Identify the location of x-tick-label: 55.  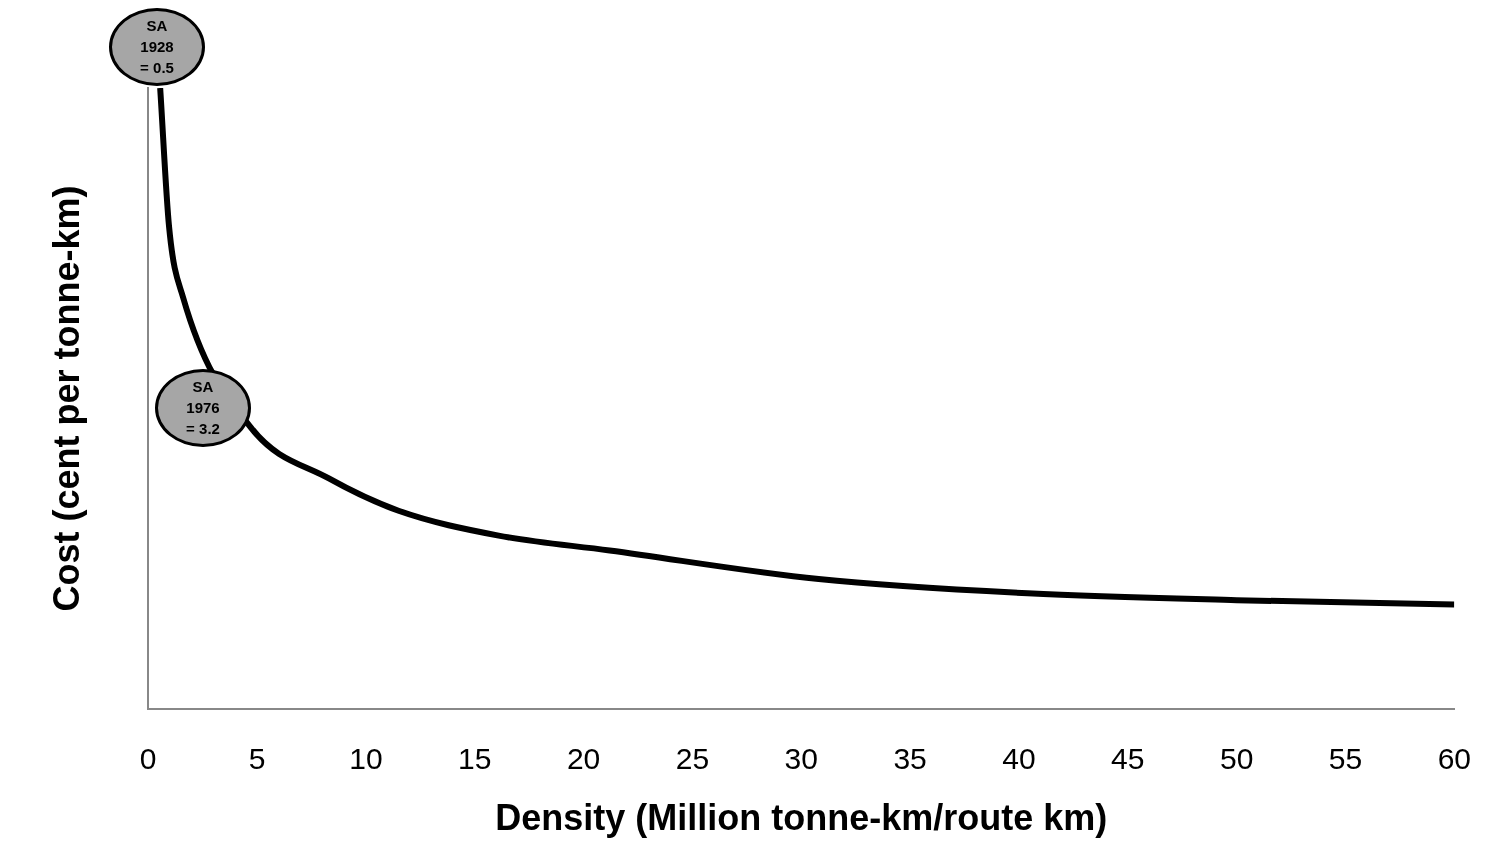
(1345, 759).